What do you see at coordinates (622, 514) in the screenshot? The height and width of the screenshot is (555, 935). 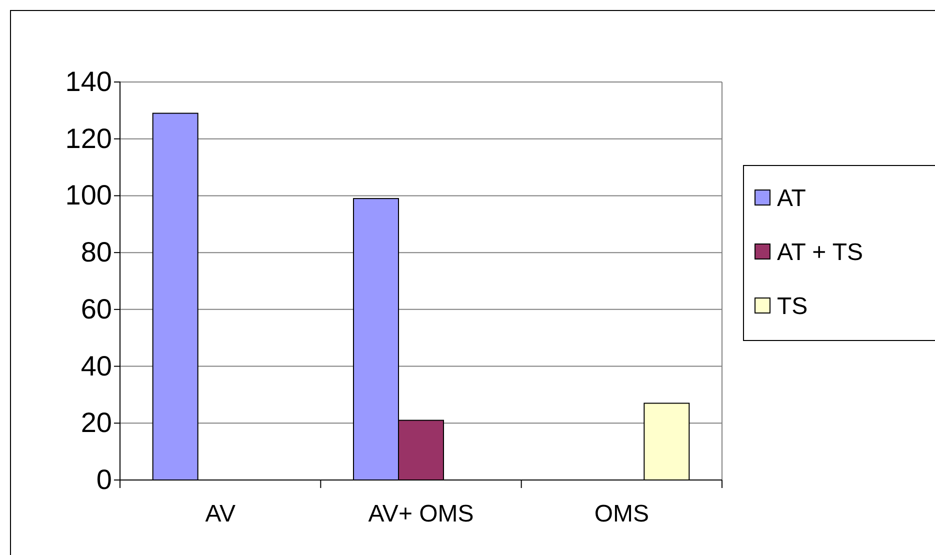 I see `x-tick-label: OMS` at bounding box center [622, 514].